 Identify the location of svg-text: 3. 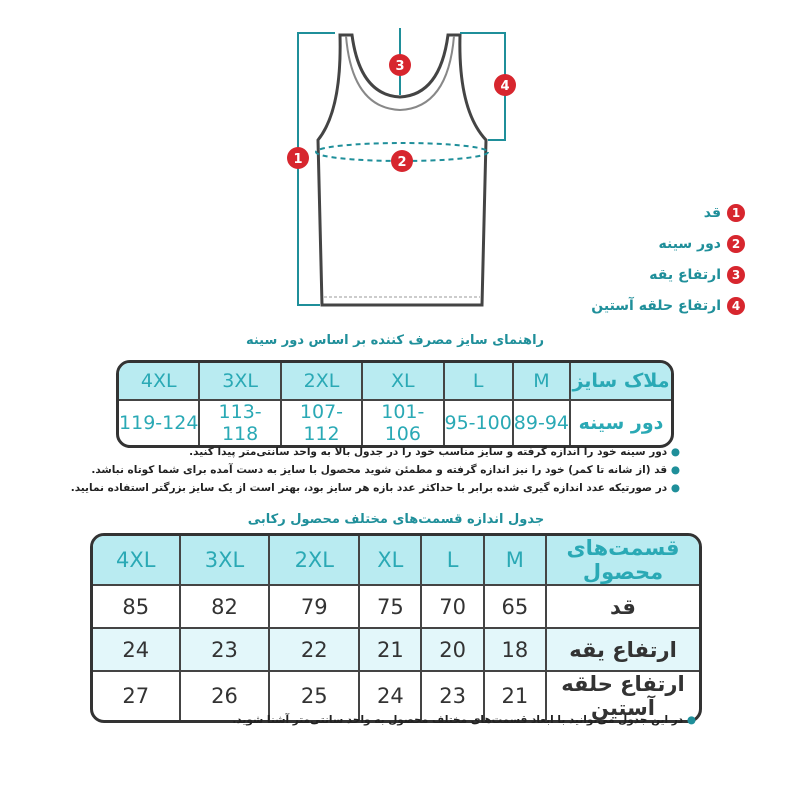
(399, 66).